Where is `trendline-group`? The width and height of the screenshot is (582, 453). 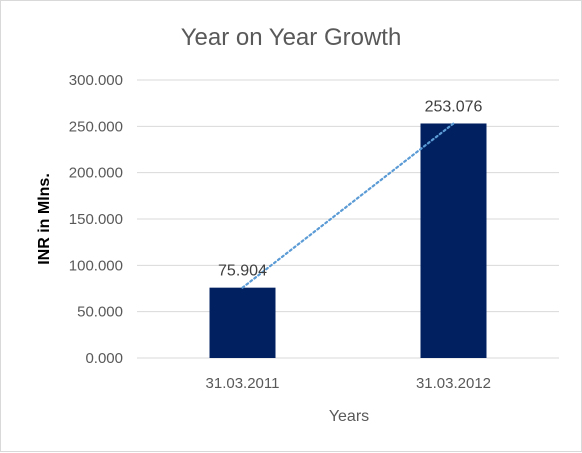 trendline-group is located at coordinates (348, 205).